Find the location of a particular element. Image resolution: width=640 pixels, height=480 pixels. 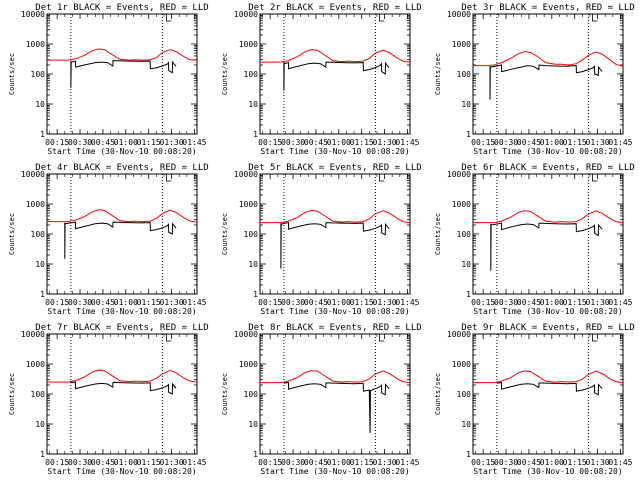

panel-title: Det 8r BLACK = Events, RED = LLD is located at coordinates (334, 328).